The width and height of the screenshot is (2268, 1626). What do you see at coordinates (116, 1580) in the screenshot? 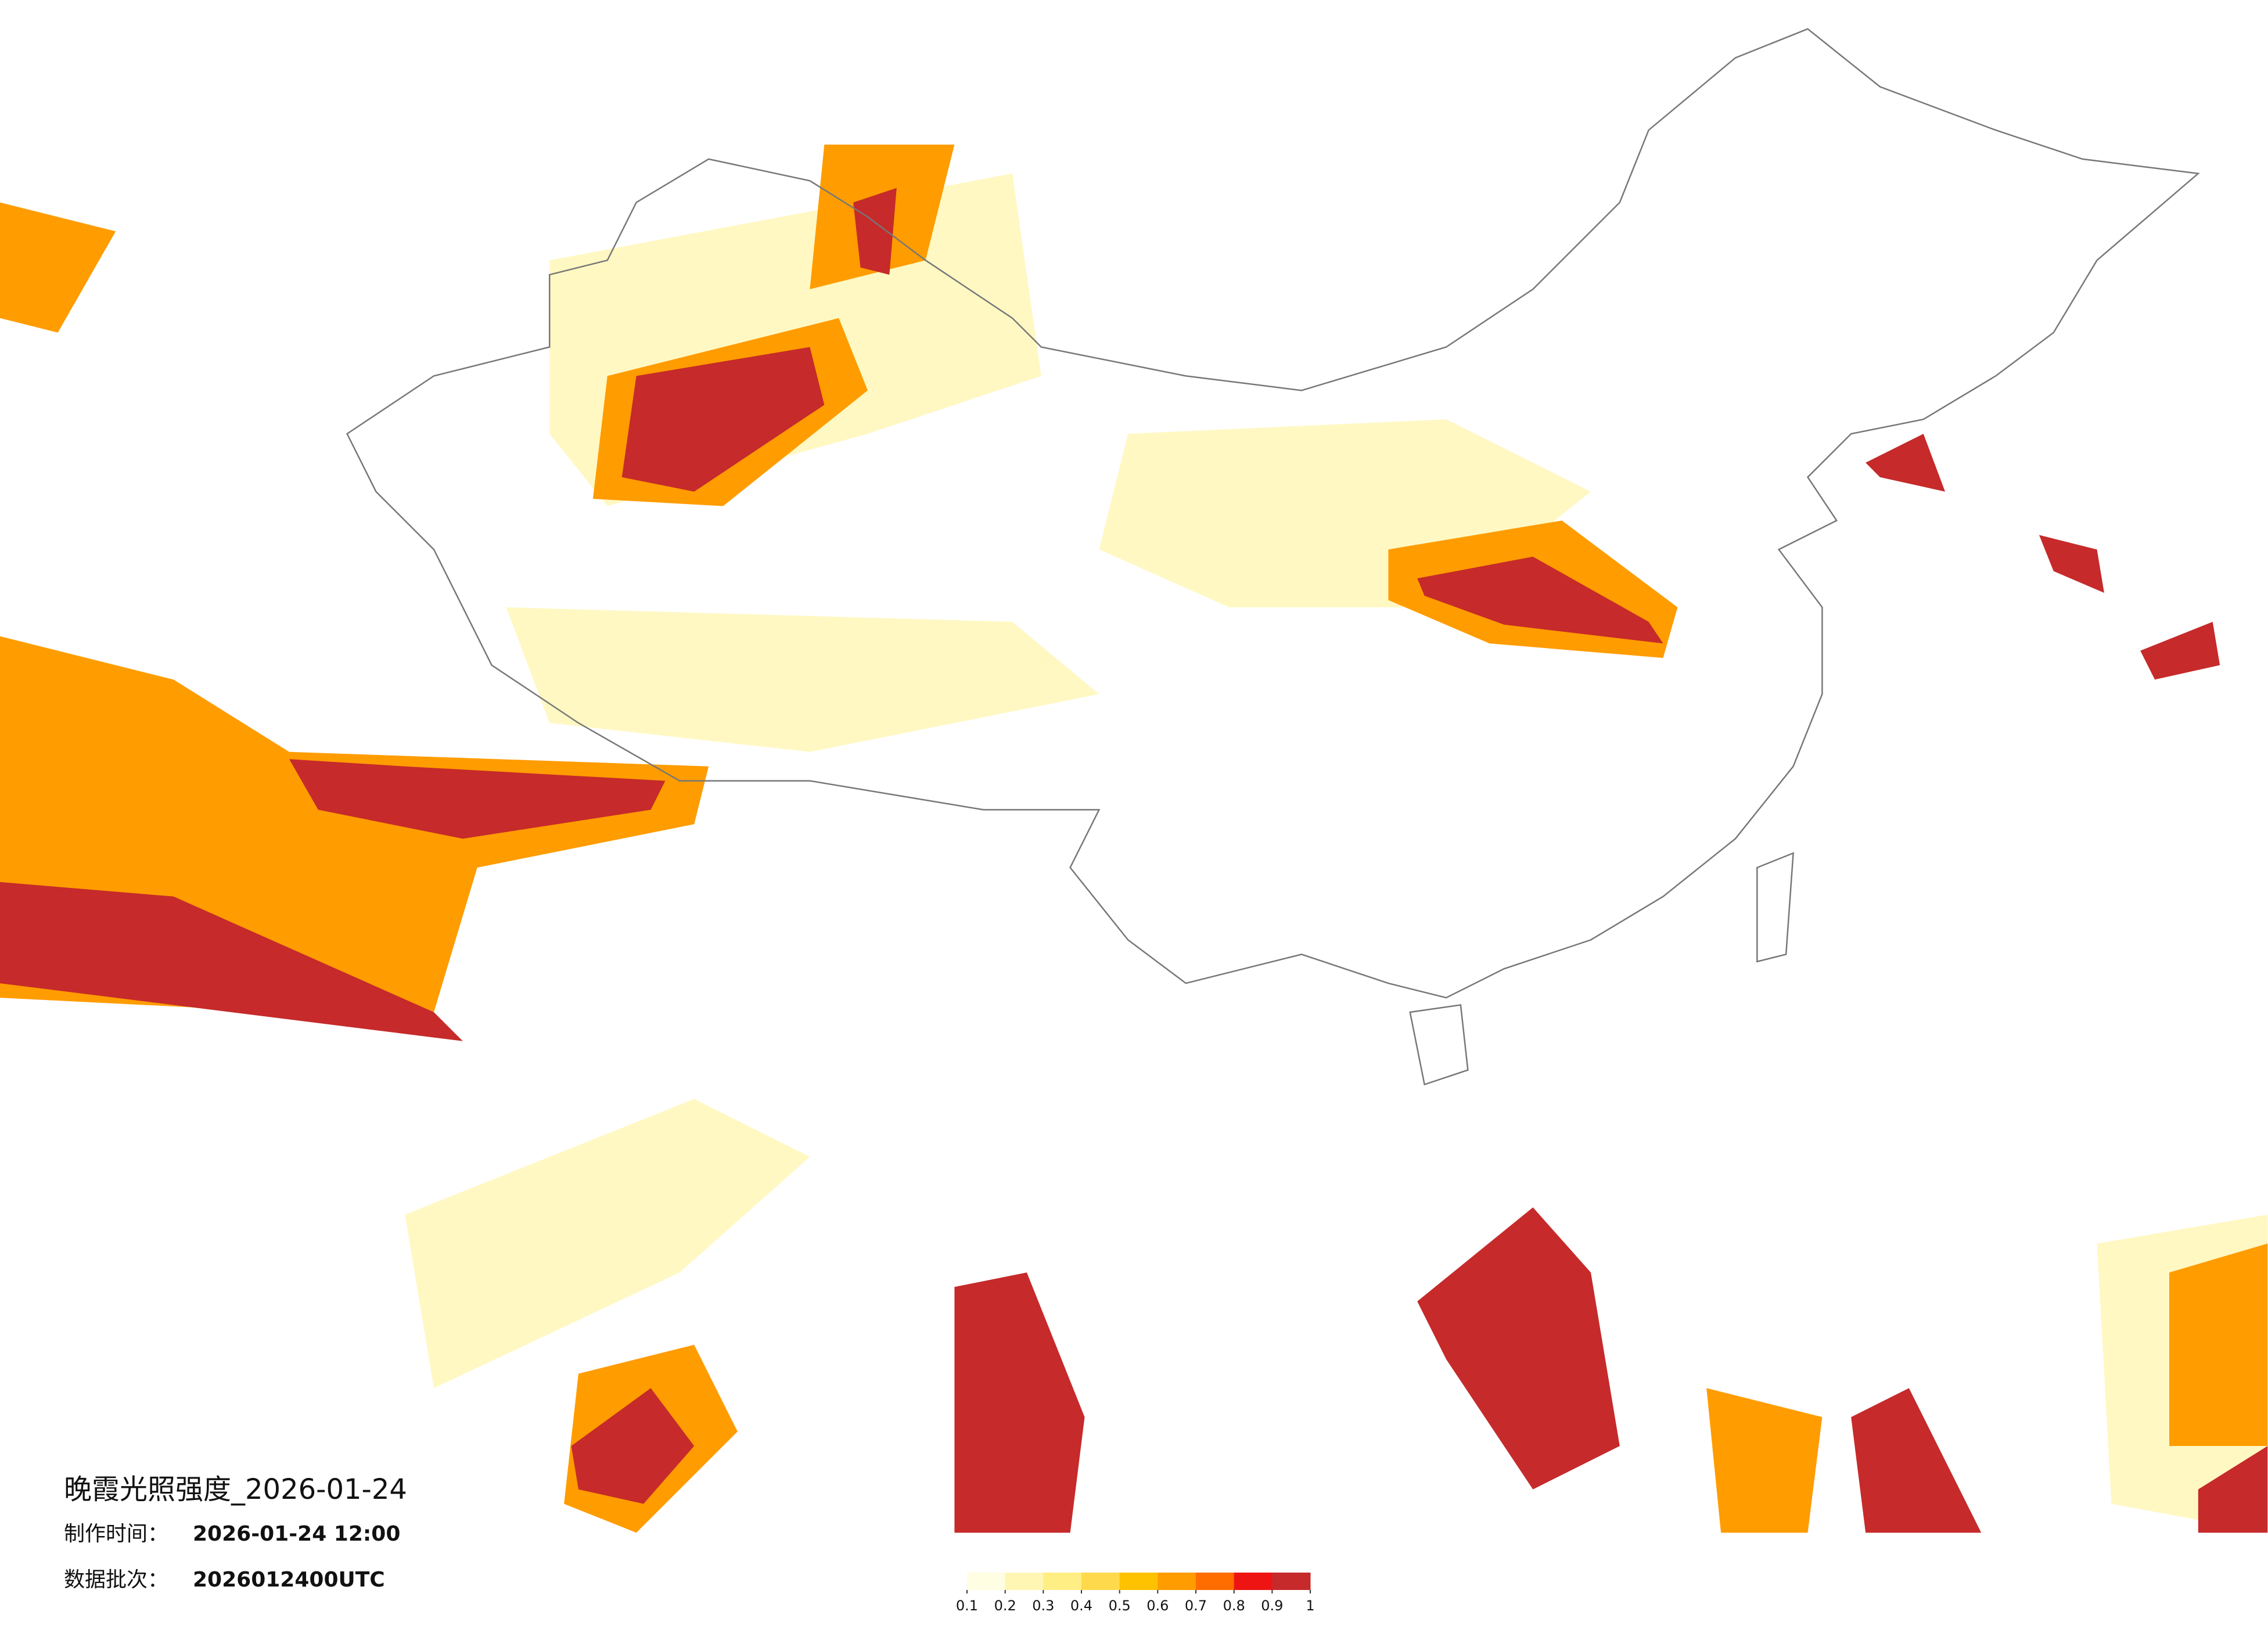
I see `batch-label: 数据批次：` at bounding box center [116, 1580].